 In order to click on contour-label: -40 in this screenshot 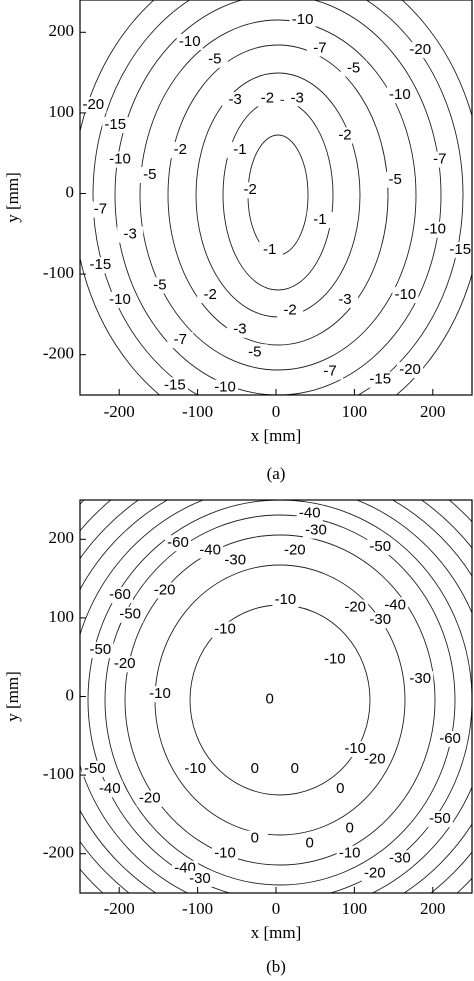, I will do `click(210, 549)`.